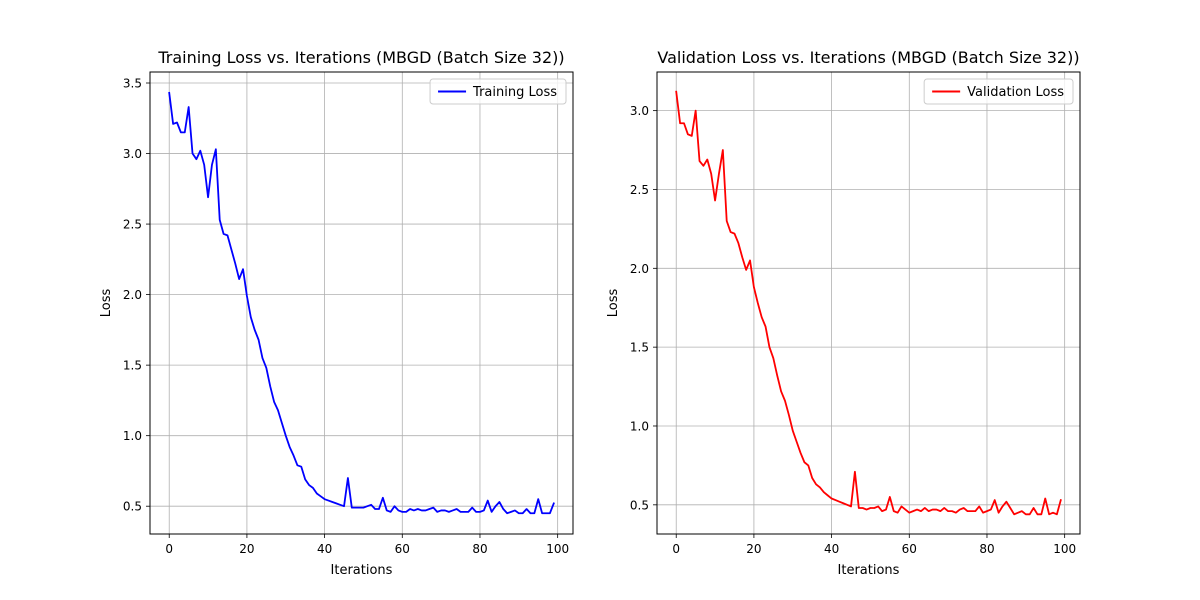 This screenshot has height=600, width=1200. What do you see at coordinates (479, 549) in the screenshot?
I see `training-loss-x-tick-label: 80` at bounding box center [479, 549].